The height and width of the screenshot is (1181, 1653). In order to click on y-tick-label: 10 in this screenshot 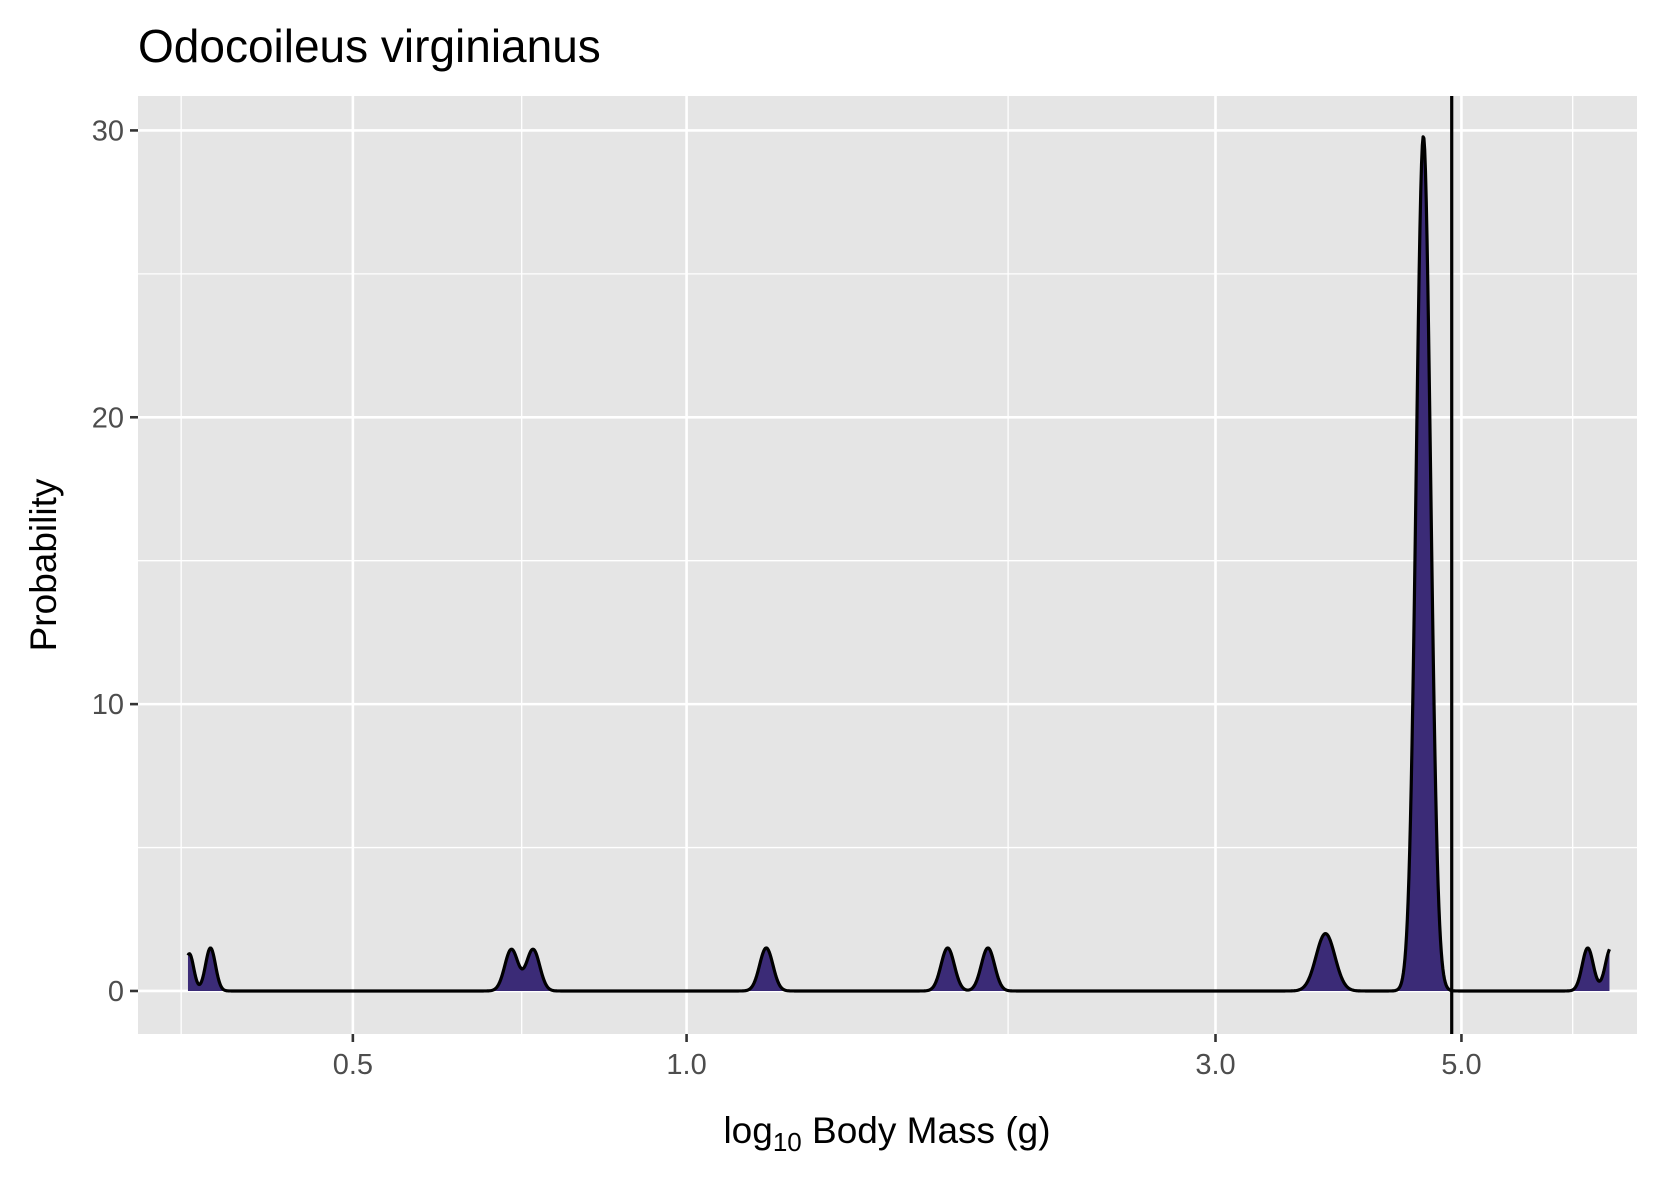, I will do `click(108, 705)`.